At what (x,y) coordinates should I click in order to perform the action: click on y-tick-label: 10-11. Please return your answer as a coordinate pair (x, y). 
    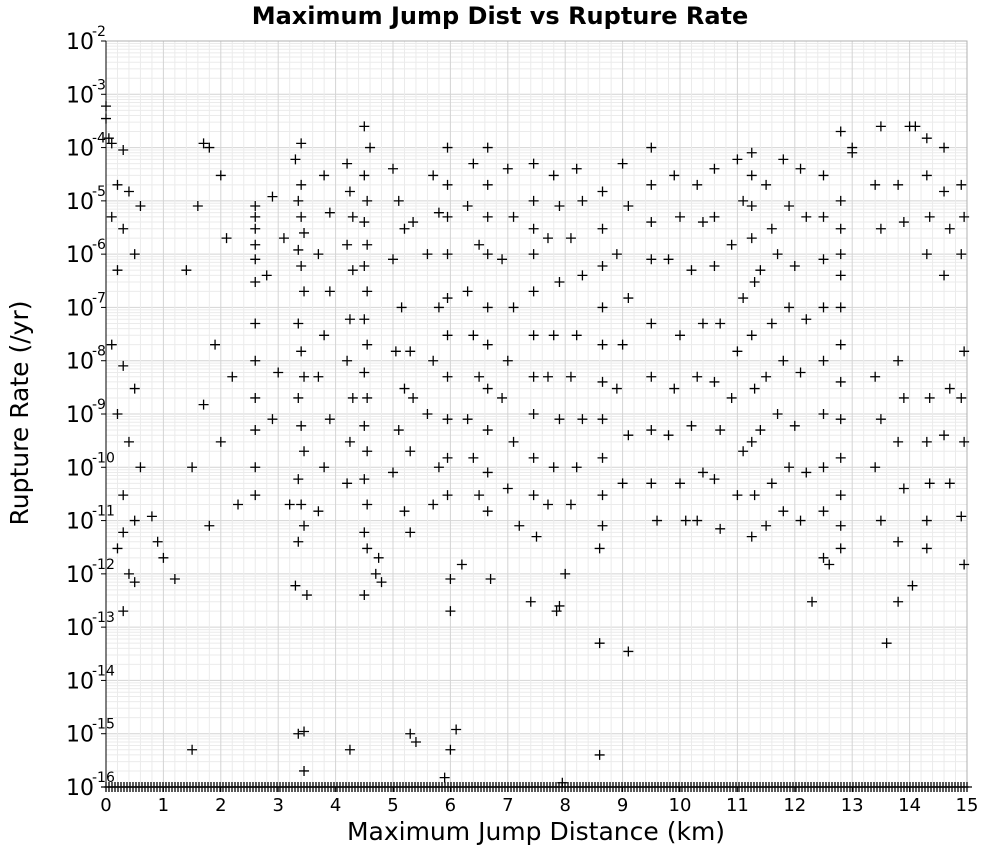
    Looking at the image, I should click on (90, 519).